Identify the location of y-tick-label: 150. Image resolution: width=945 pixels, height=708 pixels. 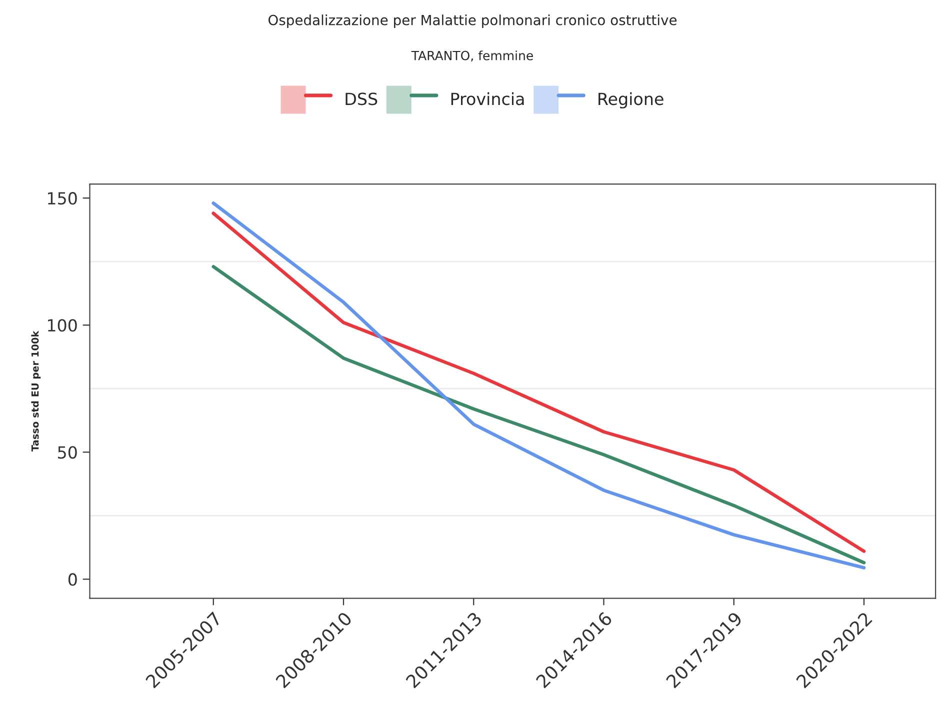
(62, 198).